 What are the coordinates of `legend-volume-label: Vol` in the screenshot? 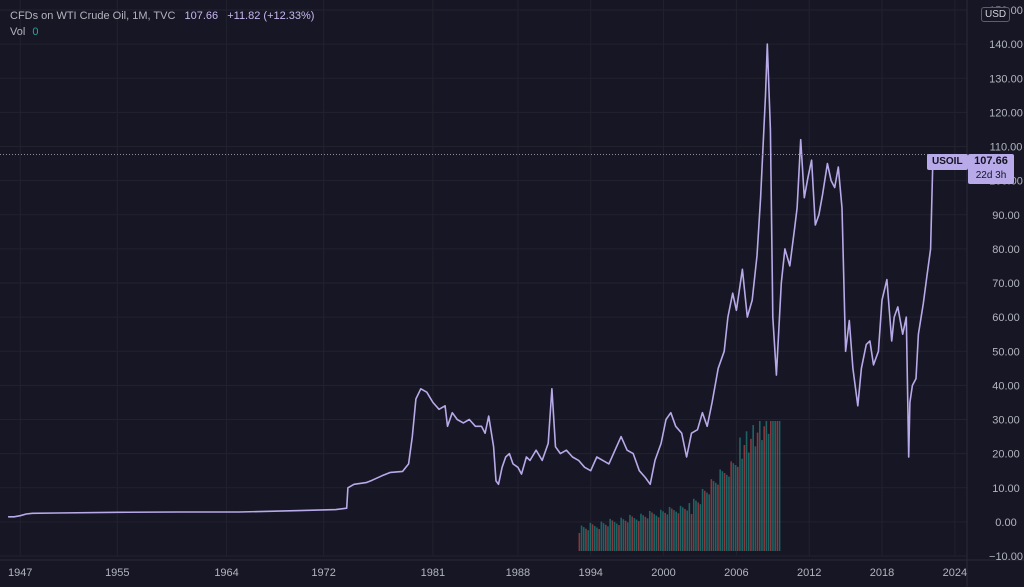 It's located at (18, 32).